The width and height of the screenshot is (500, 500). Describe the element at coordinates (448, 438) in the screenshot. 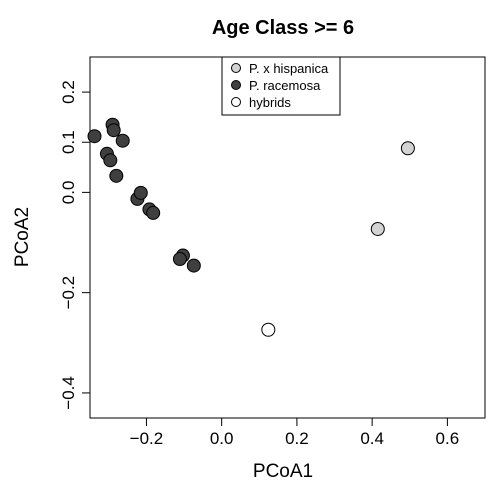

I see `x-tick-label: 0.6` at that location.